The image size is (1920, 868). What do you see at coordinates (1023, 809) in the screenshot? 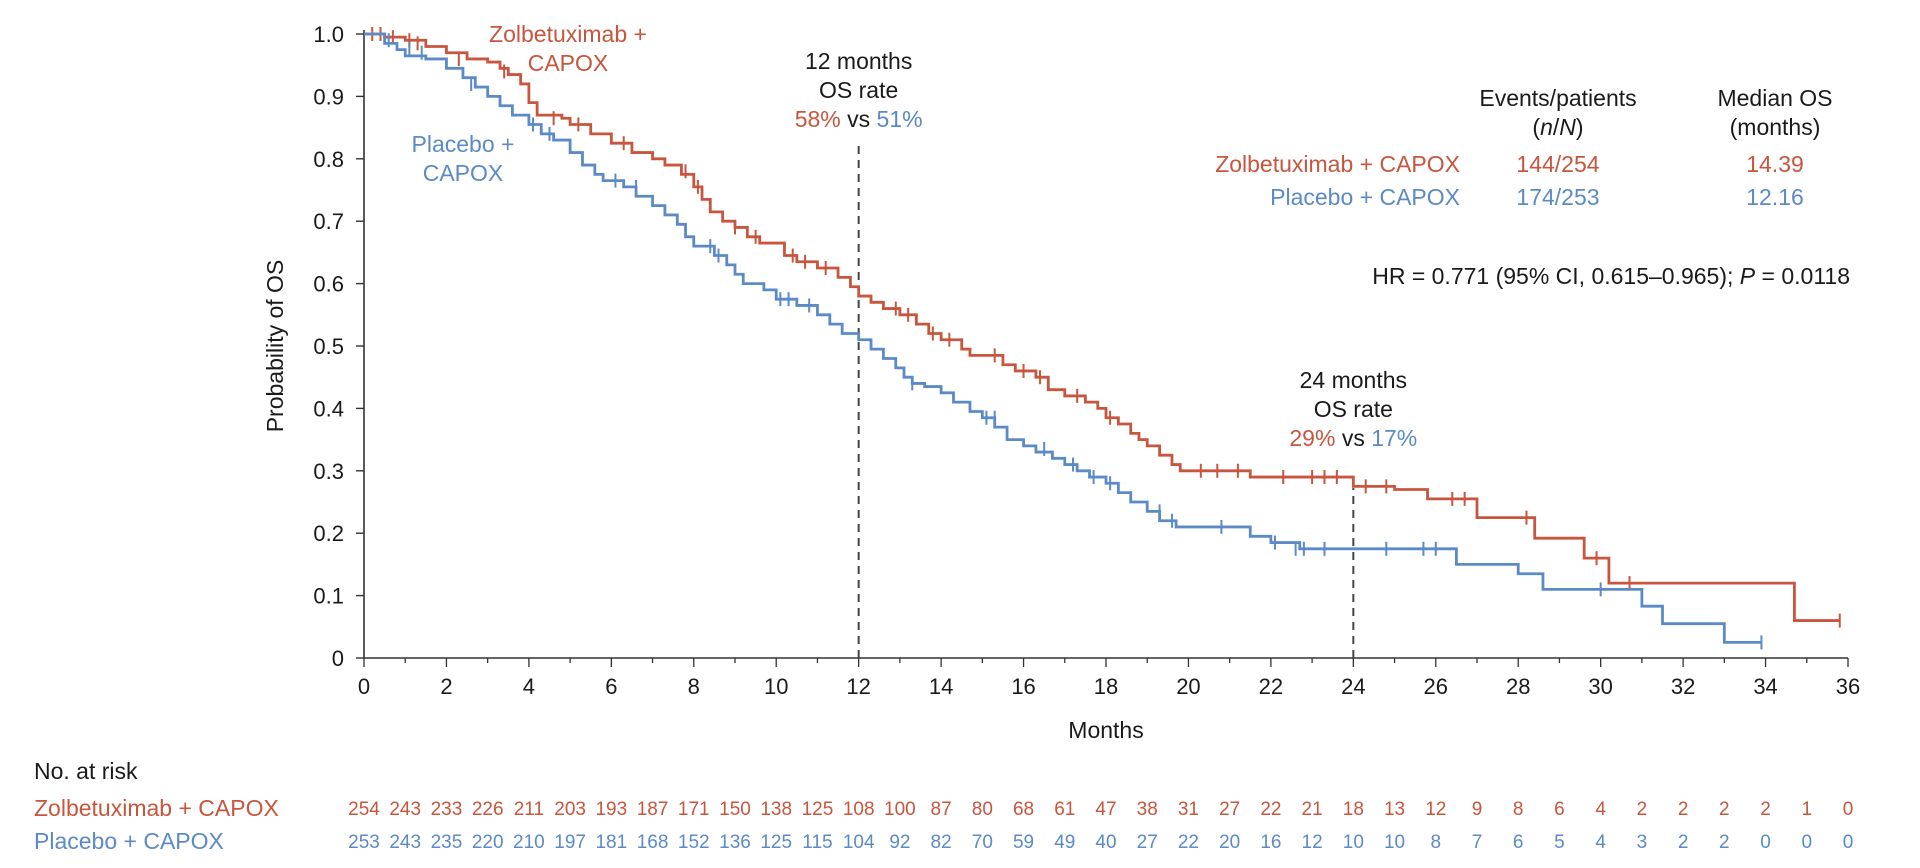
I see `risk-value: 68` at bounding box center [1023, 809].